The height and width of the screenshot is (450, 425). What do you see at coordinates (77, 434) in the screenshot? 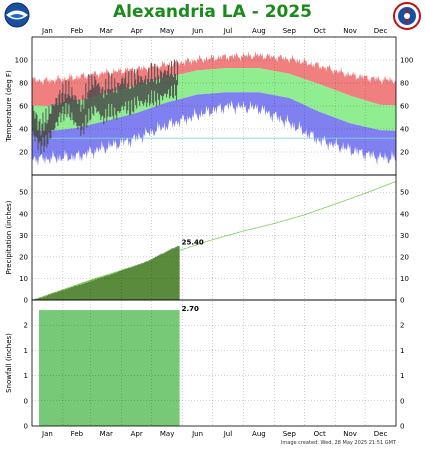
I see `month-label-bottom: Feb` at bounding box center [77, 434].